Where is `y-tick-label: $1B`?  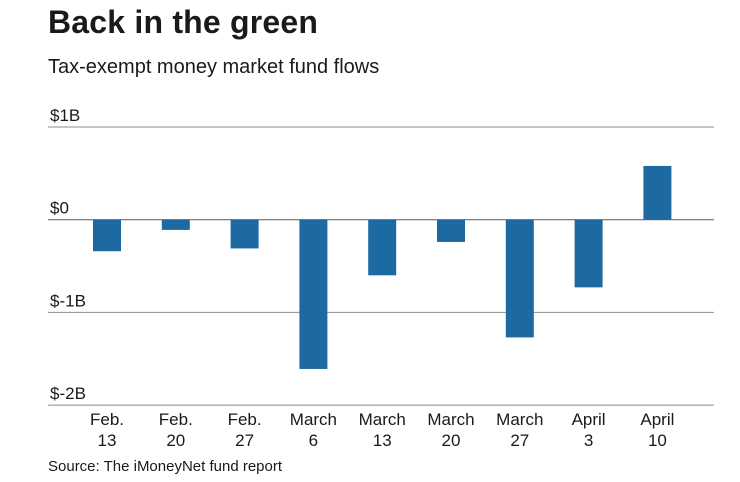
y-tick-label: $1B is located at coordinates (65, 115).